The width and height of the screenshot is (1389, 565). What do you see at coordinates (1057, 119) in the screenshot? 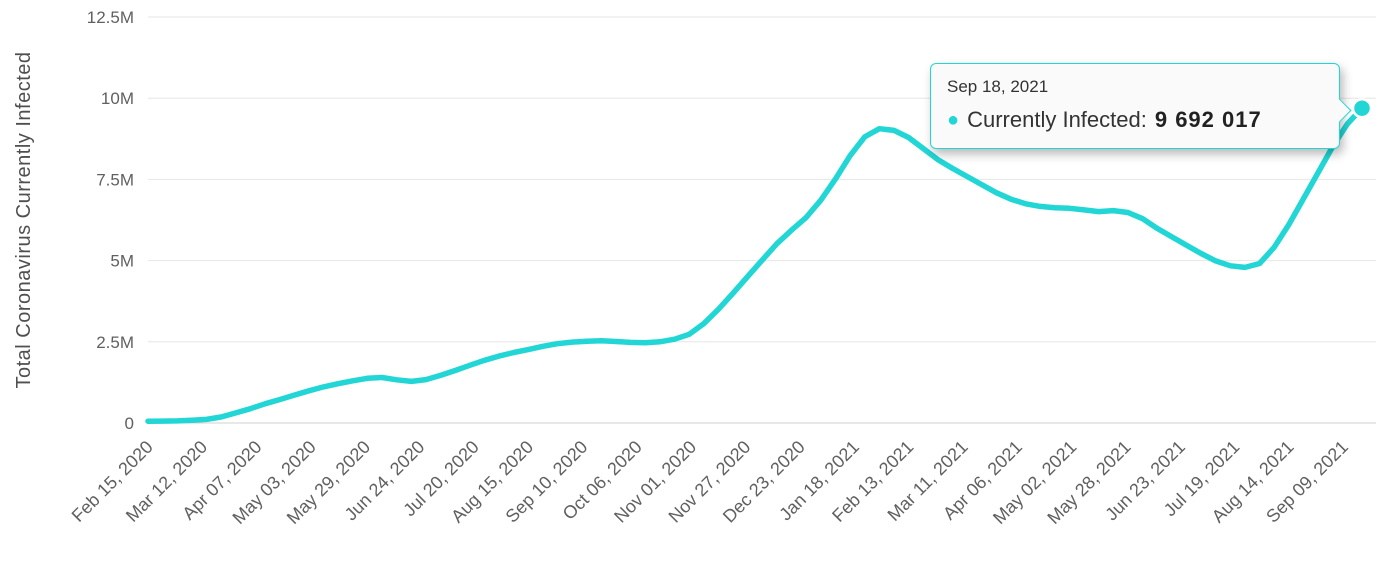
I see `tooltip-series-label: Currently Infected:` at bounding box center [1057, 119].